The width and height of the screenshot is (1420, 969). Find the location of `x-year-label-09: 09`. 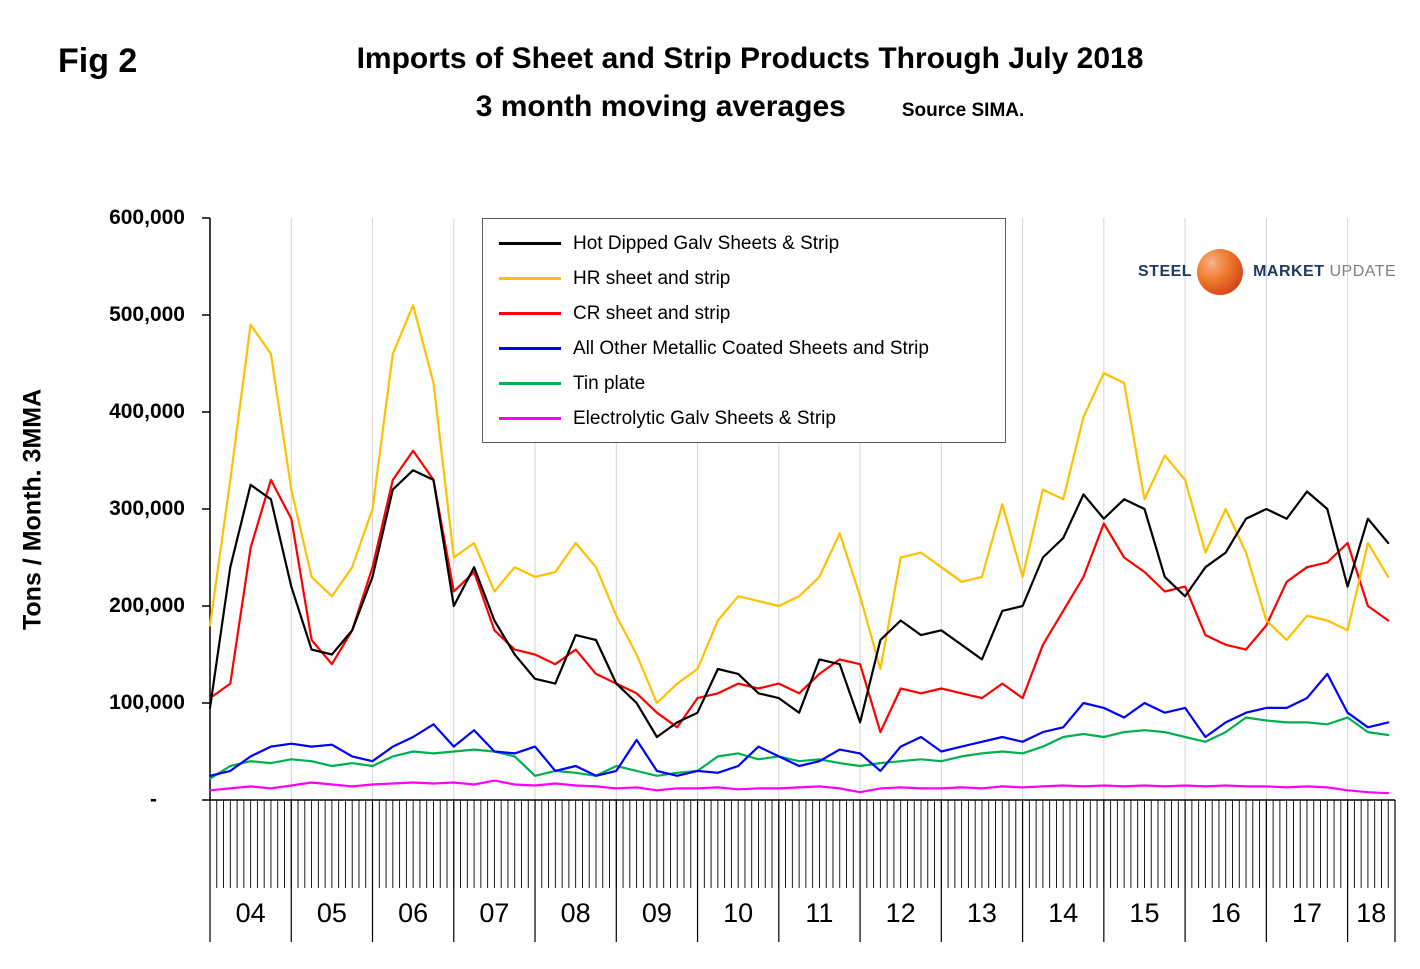

x-year-label-09: 09 is located at coordinates (656, 913).